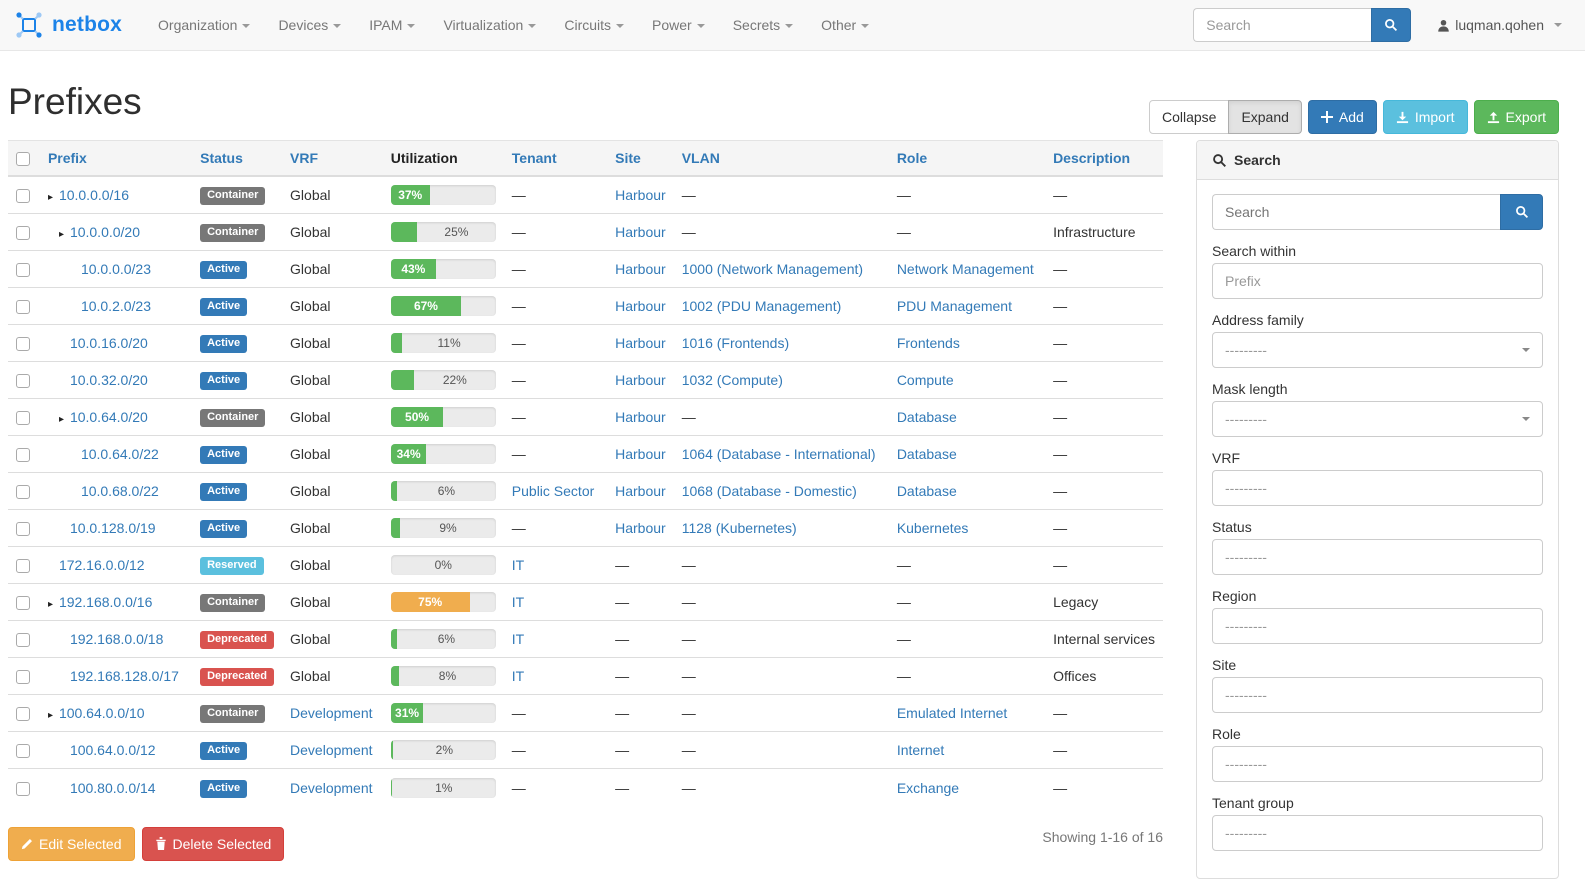  What do you see at coordinates (845, 25) in the screenshot?
I see `nav-item-other: Other` at bounding box center [845, 25].